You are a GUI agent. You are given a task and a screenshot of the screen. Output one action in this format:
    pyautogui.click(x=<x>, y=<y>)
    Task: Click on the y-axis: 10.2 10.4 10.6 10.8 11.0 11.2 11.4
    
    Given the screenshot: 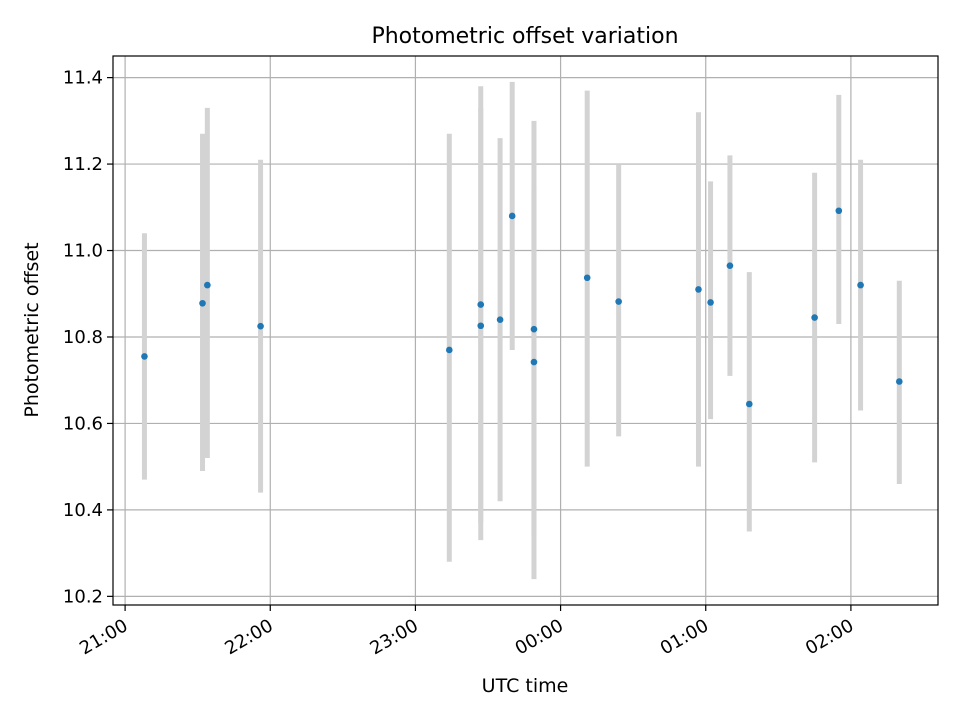 What is the action you would take?
    pyautogui.click(x=88, y=337)
    